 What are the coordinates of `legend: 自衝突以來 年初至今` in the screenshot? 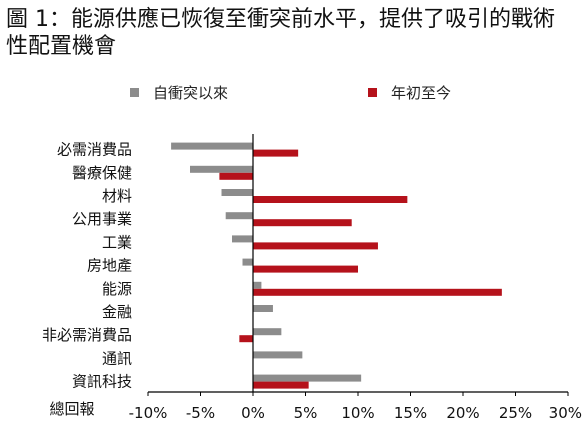 It's located at (293, 93).